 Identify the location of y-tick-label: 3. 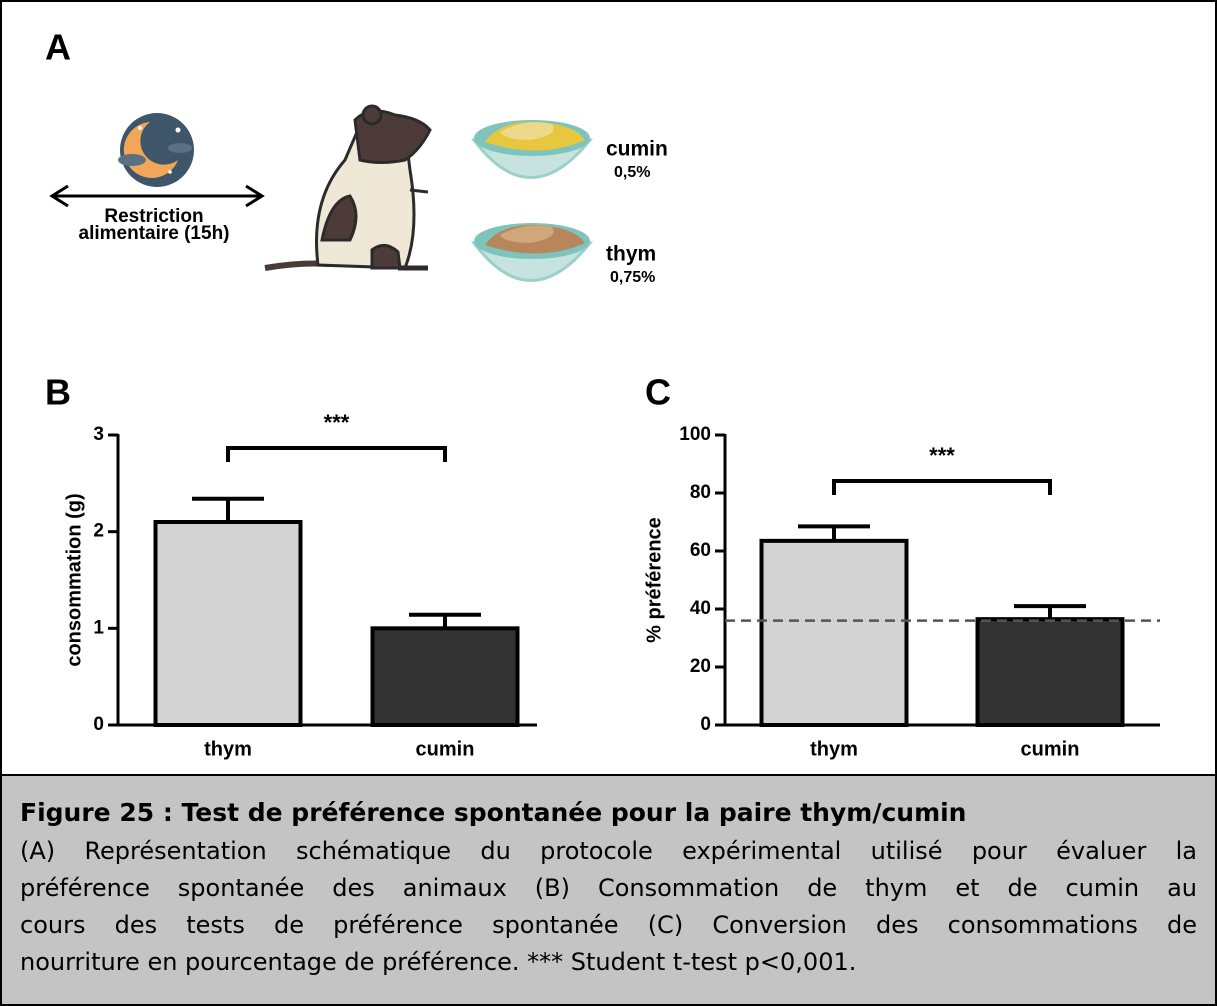
(98, 434).